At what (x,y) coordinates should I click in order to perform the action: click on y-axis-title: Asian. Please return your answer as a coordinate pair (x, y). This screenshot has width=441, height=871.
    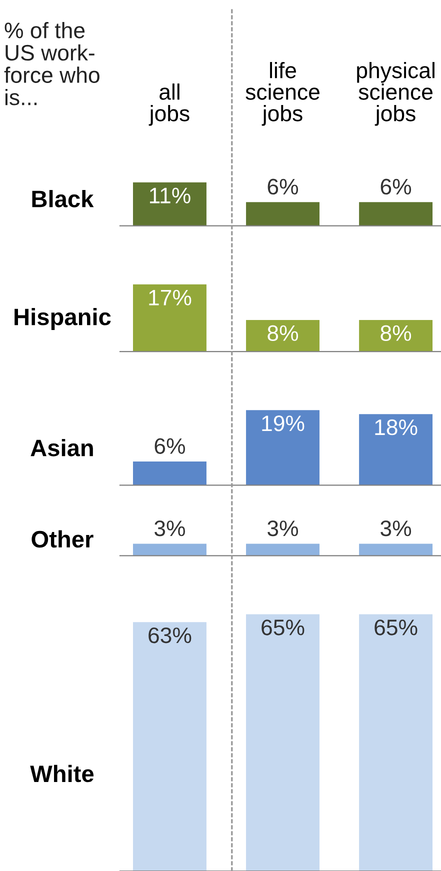
    Looking at the image, I should click on (61, 447).